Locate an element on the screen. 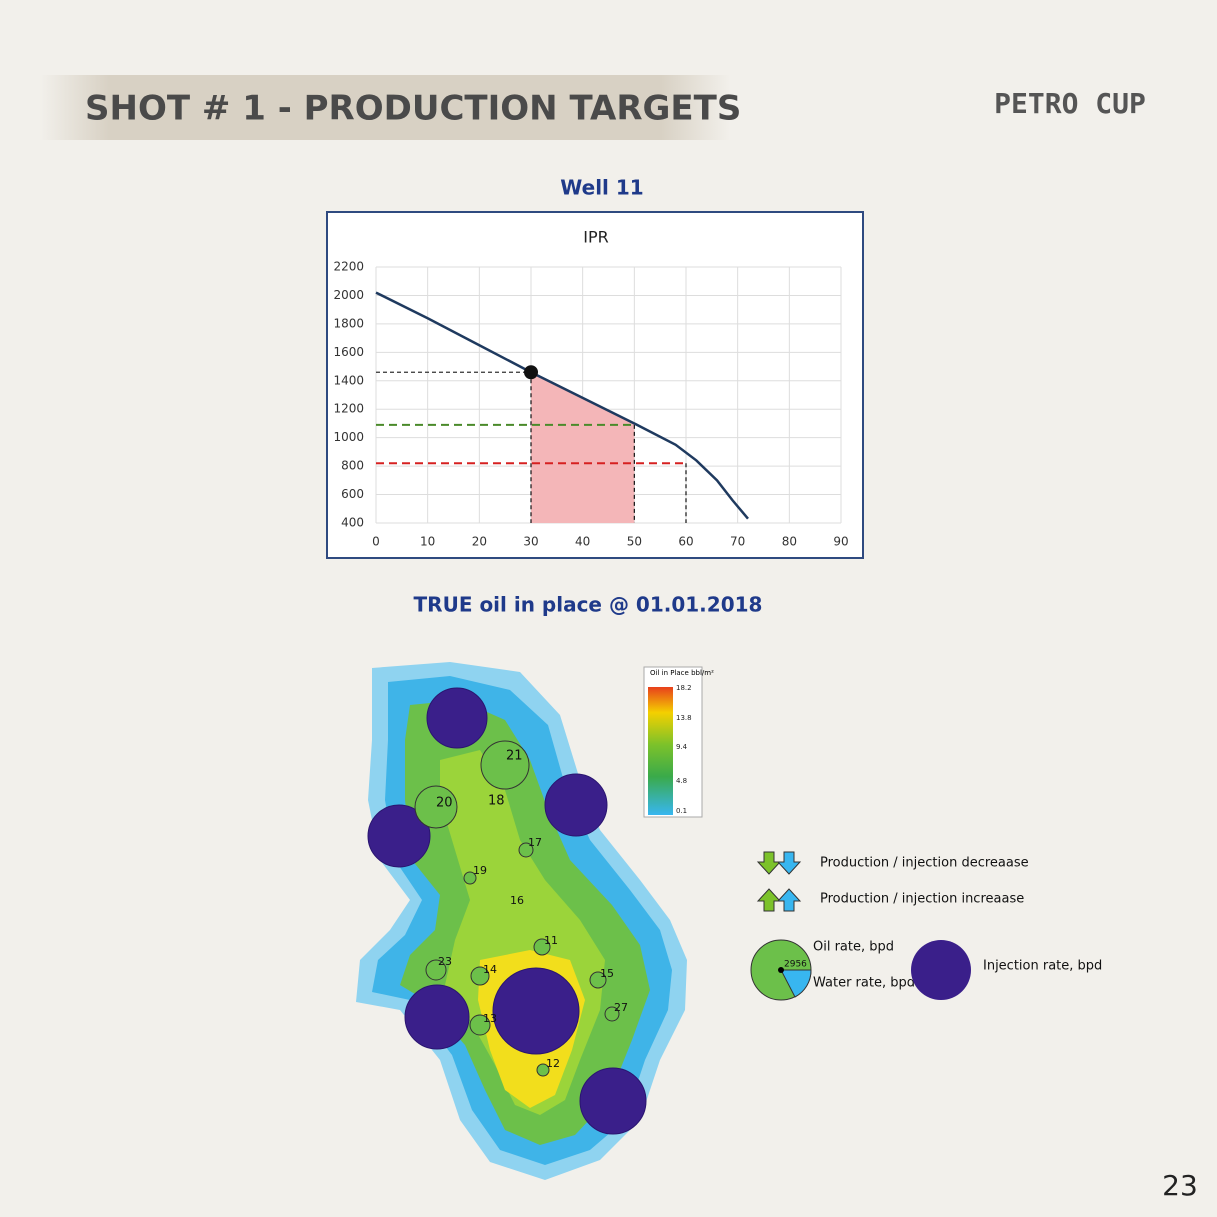 This screenshot has height=1217, width=1217. oil-map: 21 20 18 17 19 16 11 23 14 15 13 27 12 is located at coordinates (521, 921).